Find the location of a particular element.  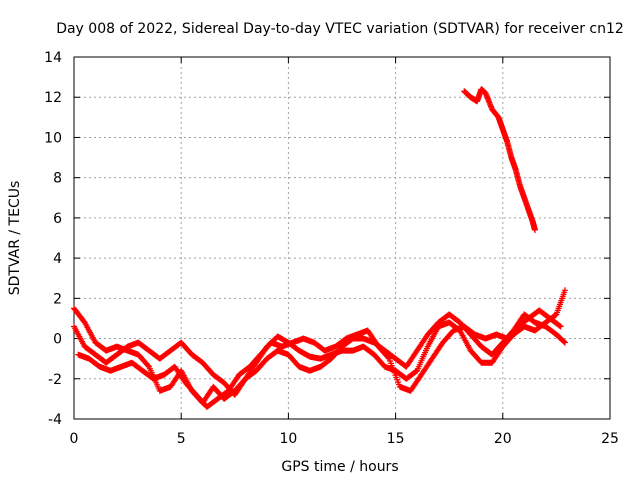

y-tick-labels: -4 -2 0 2 4 6 8 10 12 14 is located at coordinates (53, 239).